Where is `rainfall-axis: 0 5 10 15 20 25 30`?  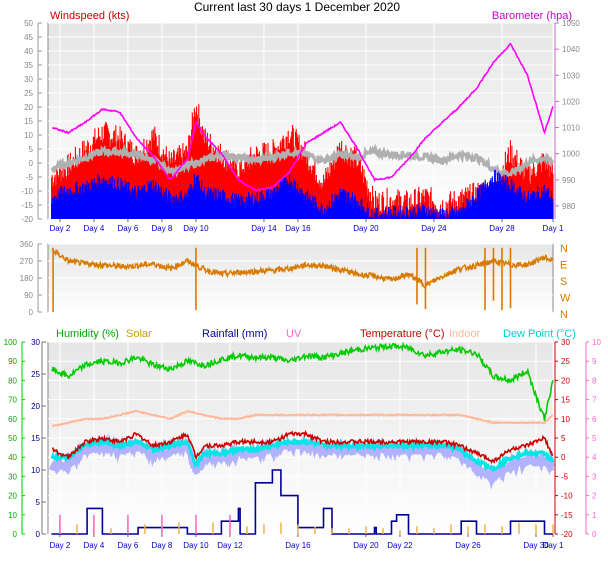
rainfall-axis: 0 5 10 15 20 25 30 is located at coordinates (38, 438).